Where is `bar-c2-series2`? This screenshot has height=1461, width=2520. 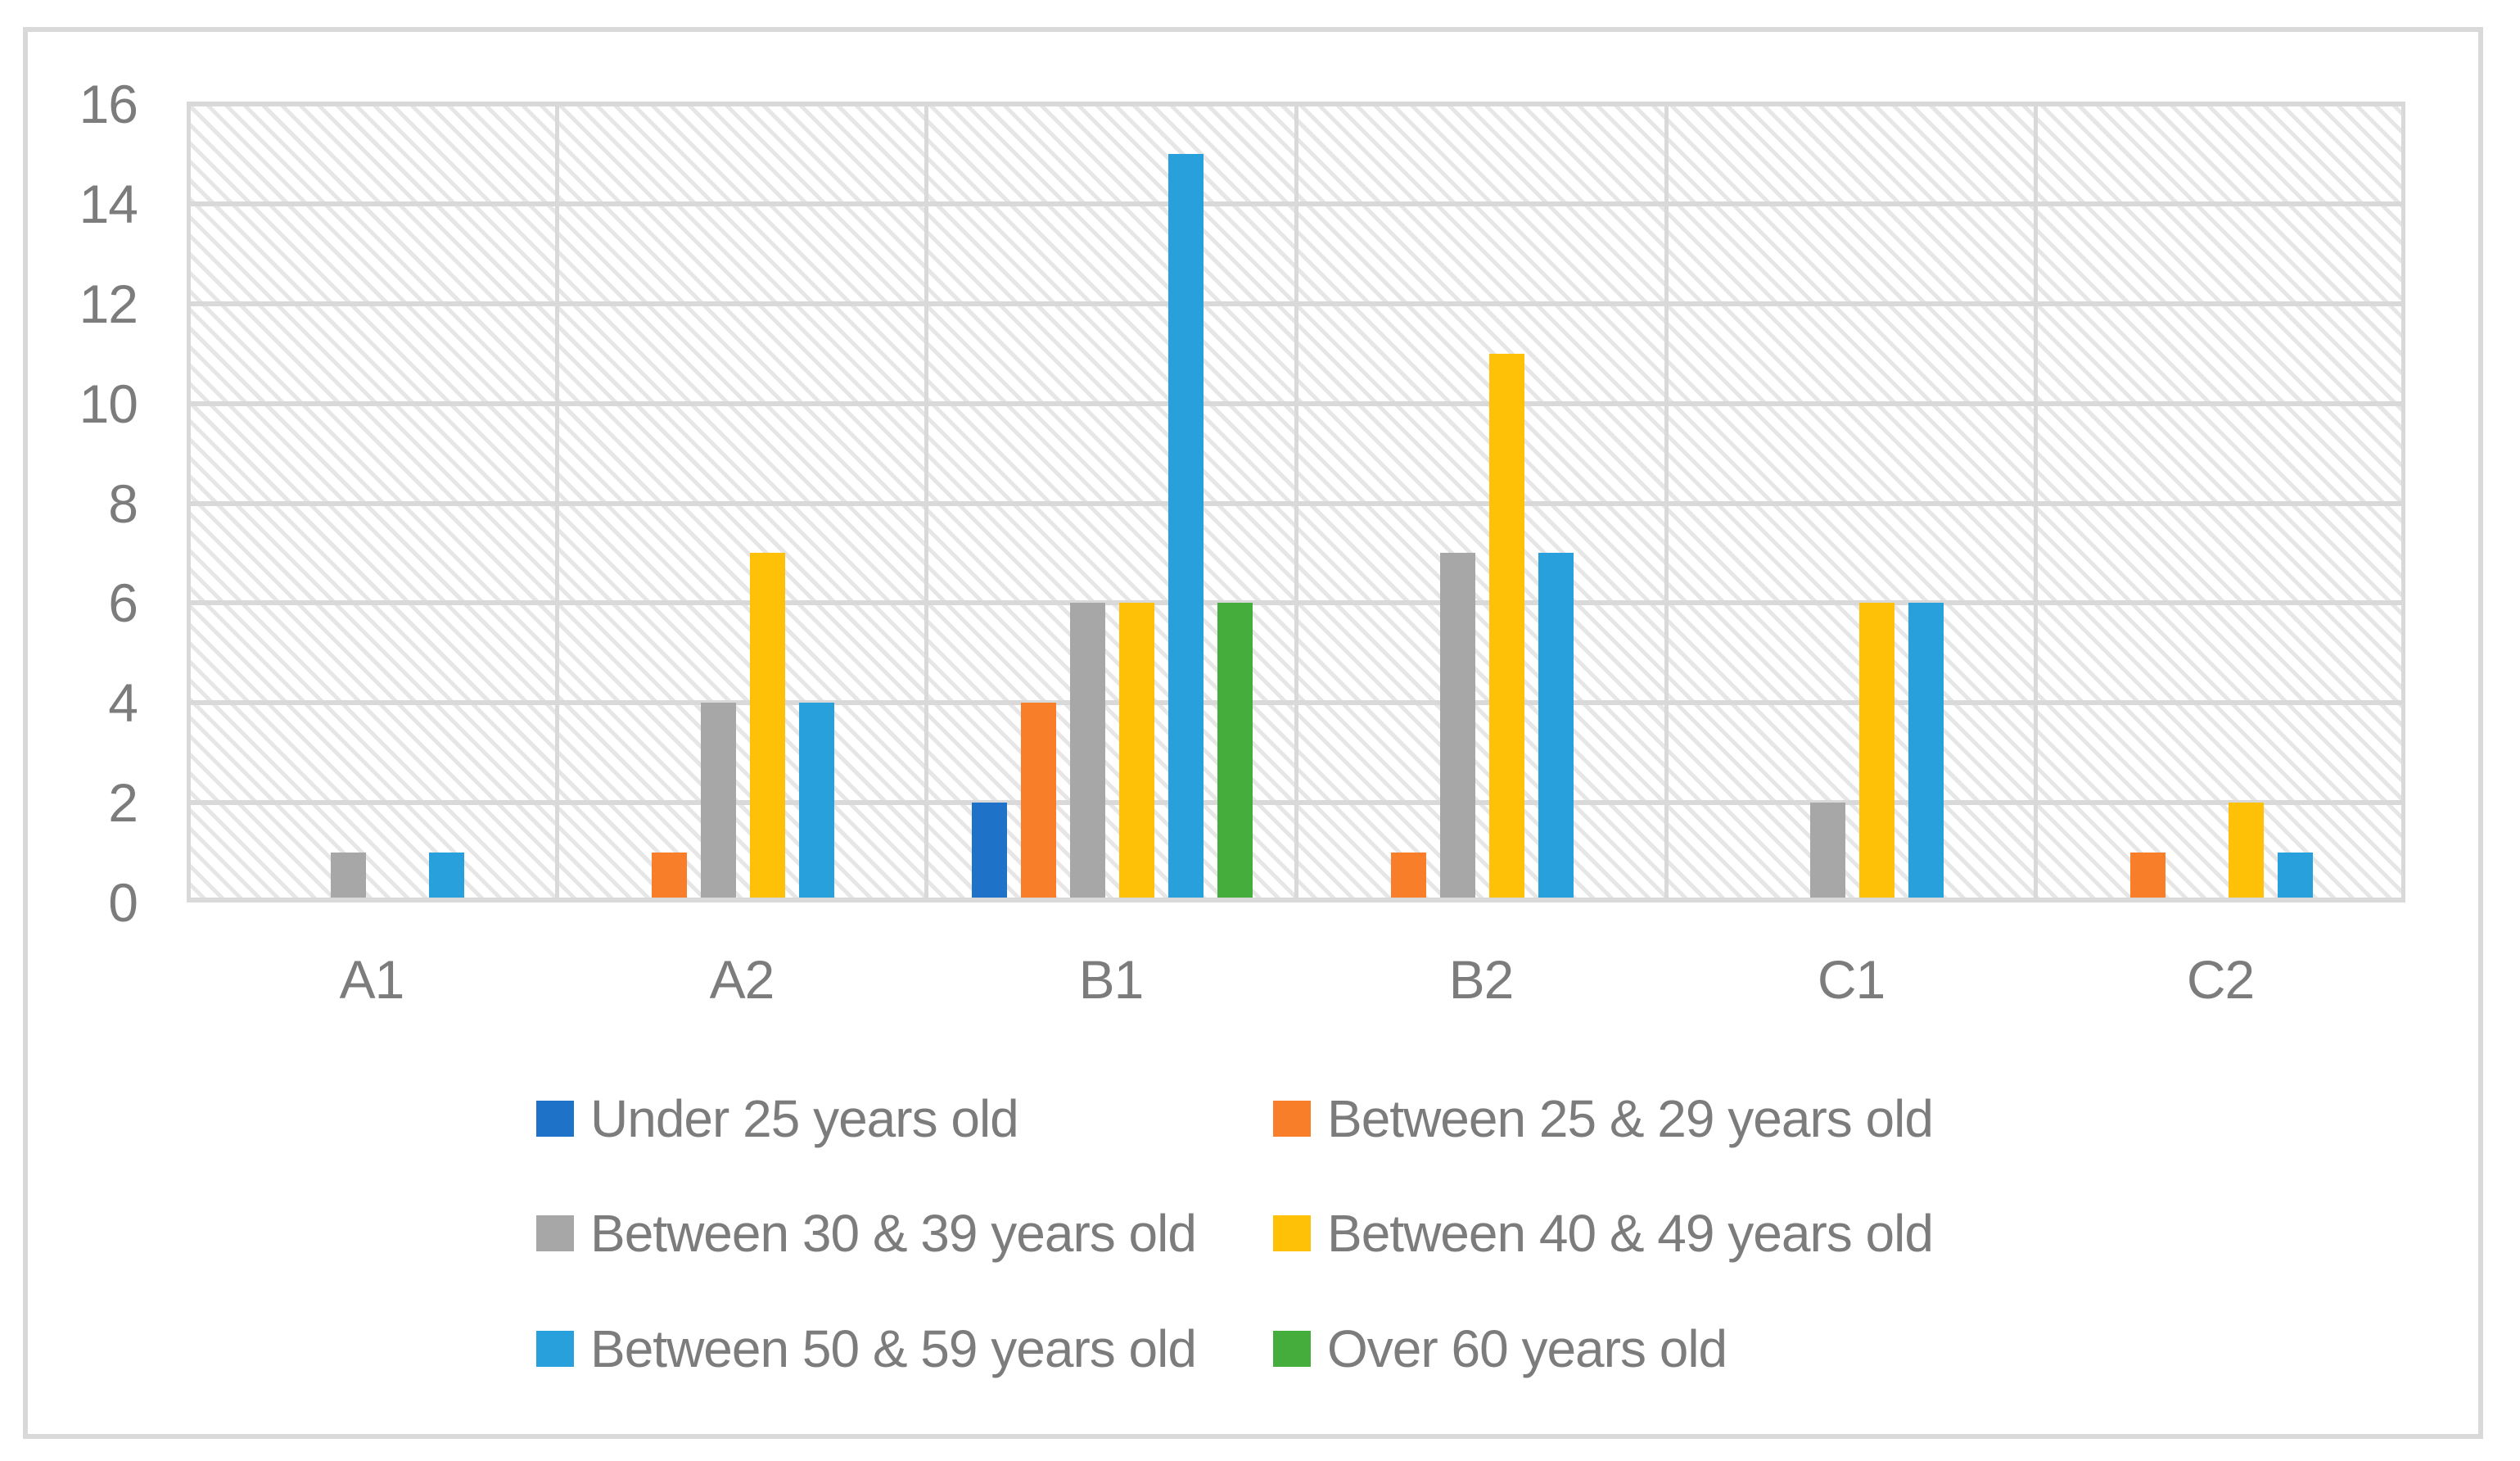 bar-c2-series2 is located at coordinates (2147, 876).